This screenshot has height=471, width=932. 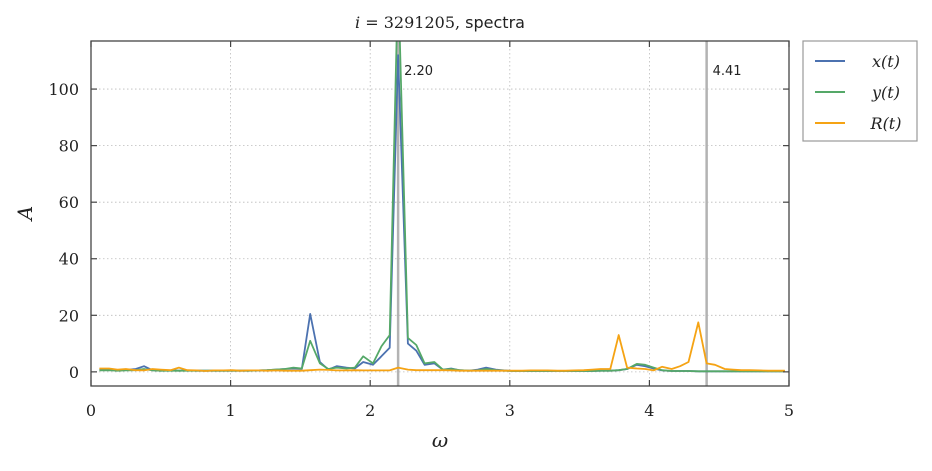 I want to click on y-tick-label-3: 60, so click(x=69, y=202).